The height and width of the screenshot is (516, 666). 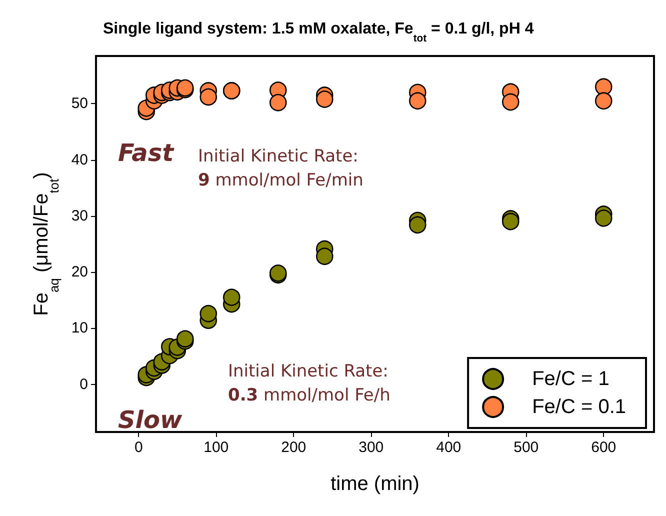 What do you see at coordinates (79, 328) in the screenshot?
I see `y-tick-label: 10` at bounding box center [79, 328].